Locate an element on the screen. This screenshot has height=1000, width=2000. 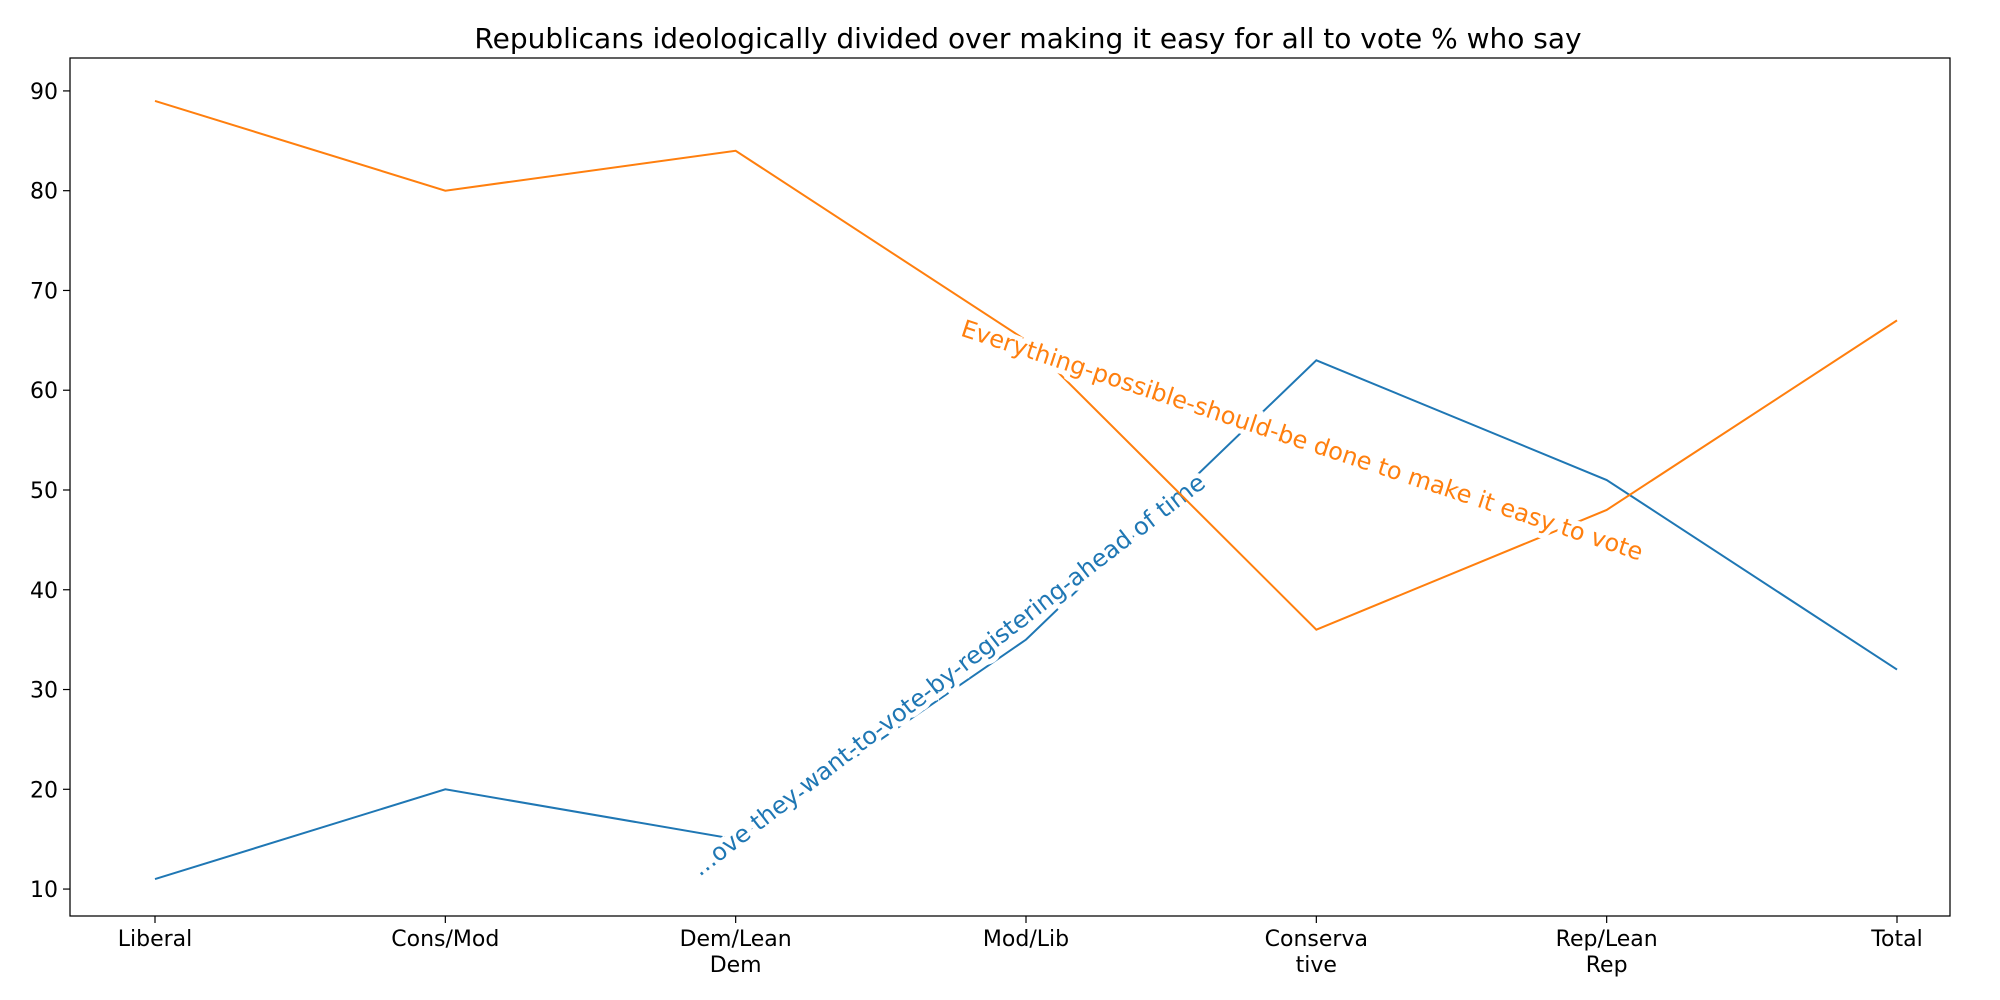
x-tick-label: Total is located at coordinates (1896, 939).